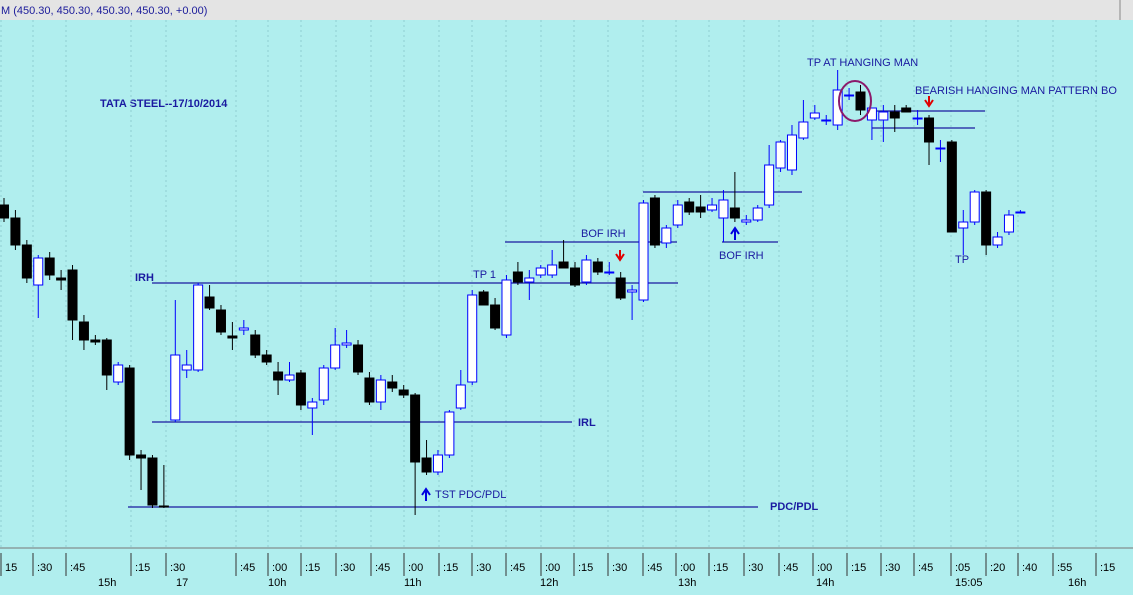 This screenshot has height=595, width=1133. Describe the element at coordinates (107, 583) in the screenshot. I see `x-tick-label-lower: 15h` at that location.